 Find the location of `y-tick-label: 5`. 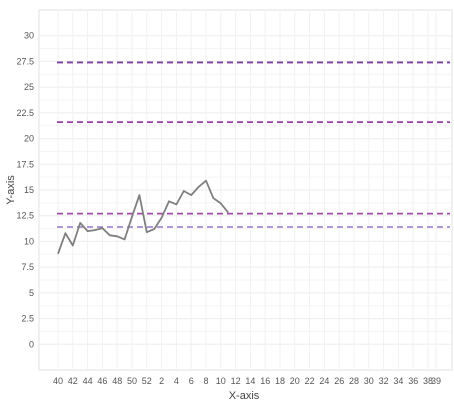

y-tick-label: 5 is located at coordinates (31, 293).